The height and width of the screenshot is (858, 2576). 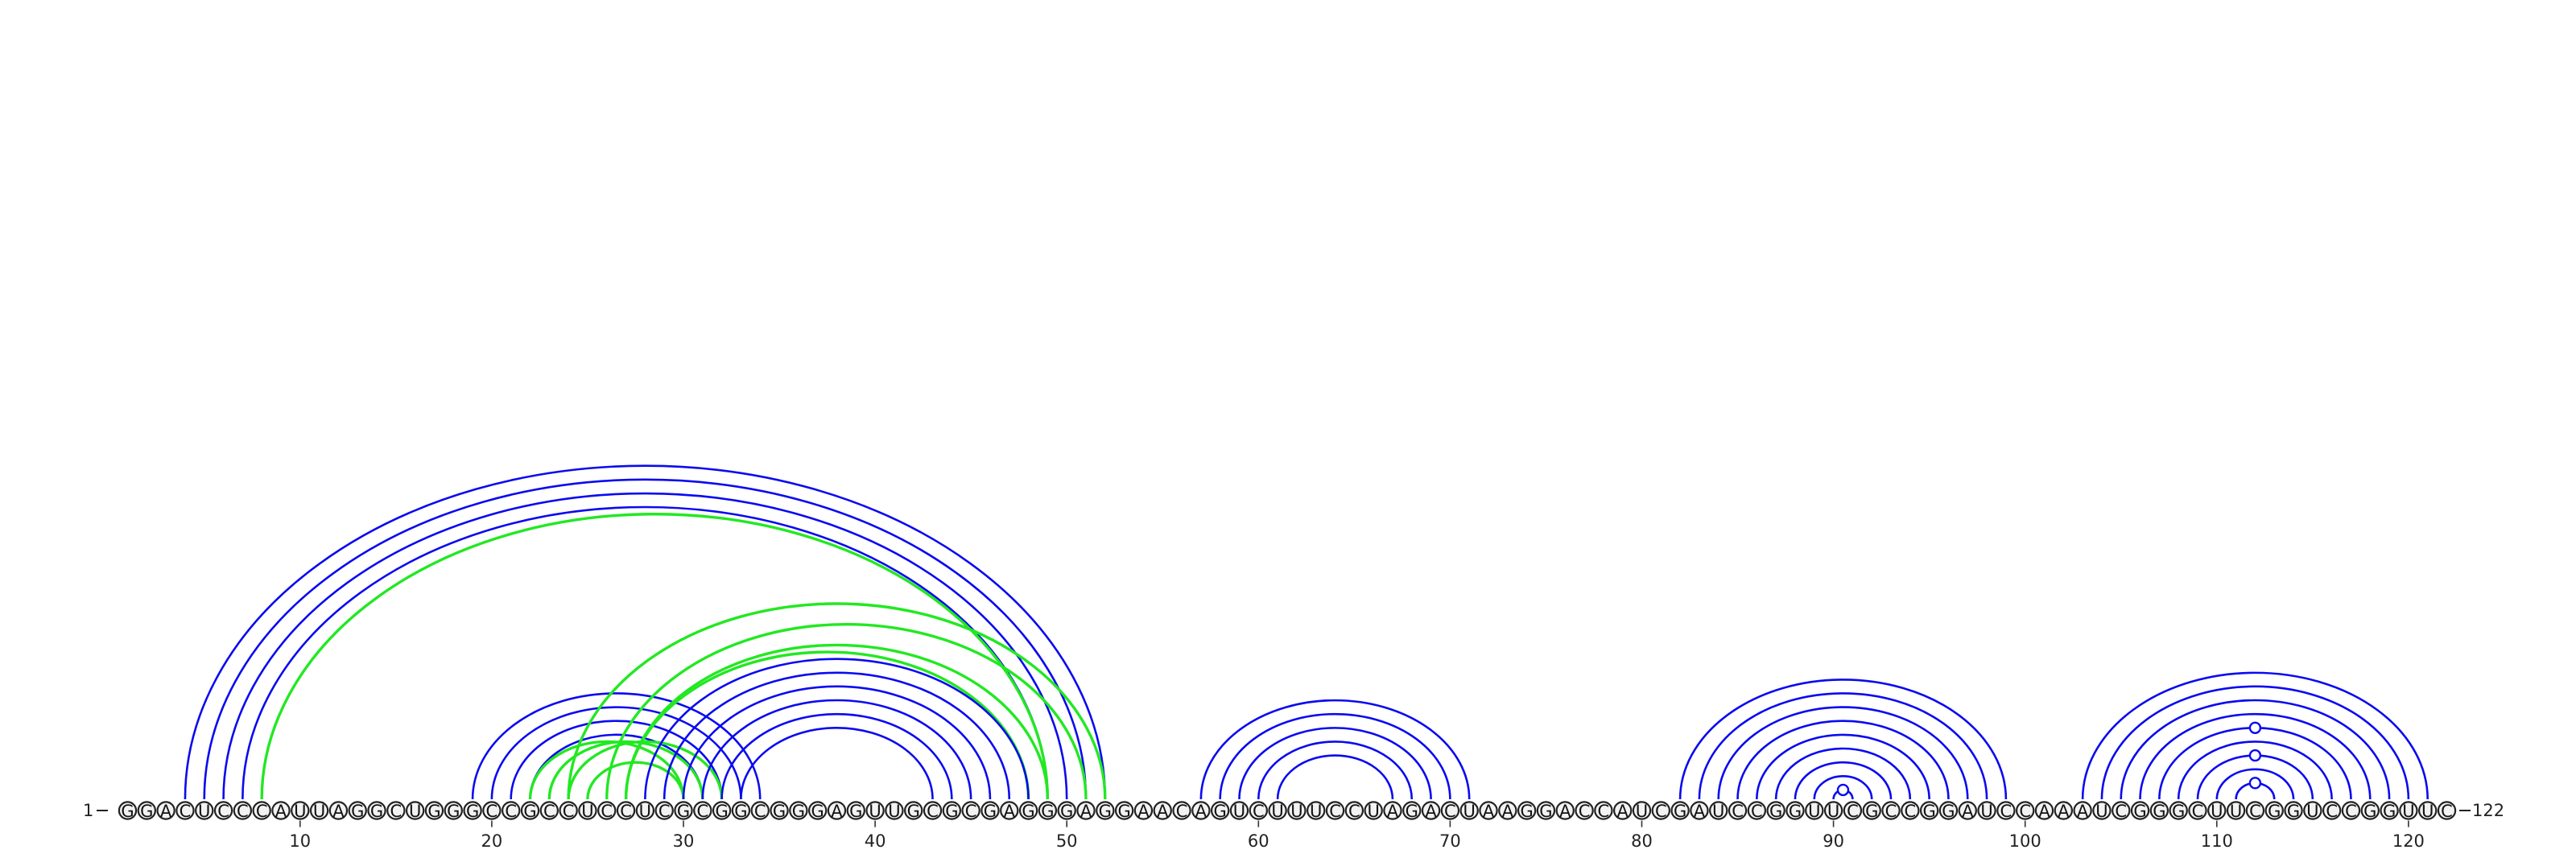 I want to click on tick-label-110: 110, so click(x=2217, y=841).